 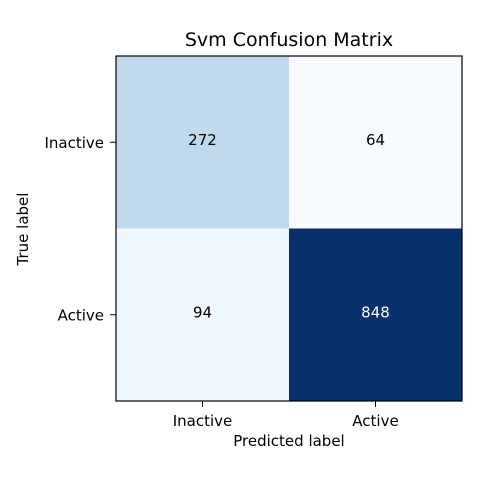 I want to click on y-tick-label: Inactive, so click(x=74, y=143).